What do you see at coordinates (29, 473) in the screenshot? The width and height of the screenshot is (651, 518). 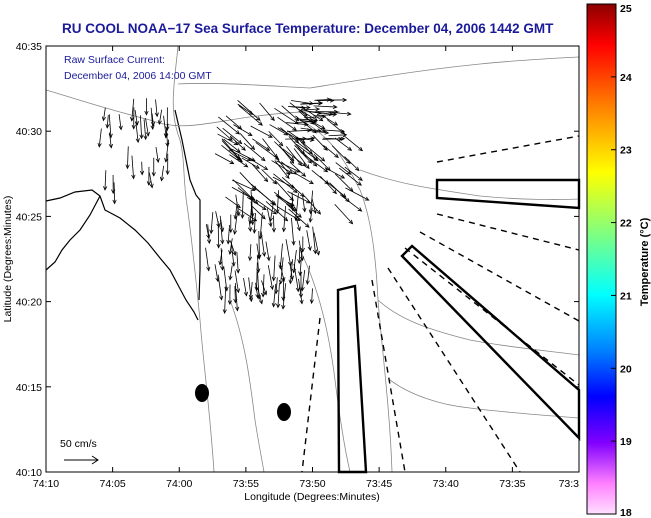 I see `y-tick-label: 40:10` at bounding box center [29, 473].